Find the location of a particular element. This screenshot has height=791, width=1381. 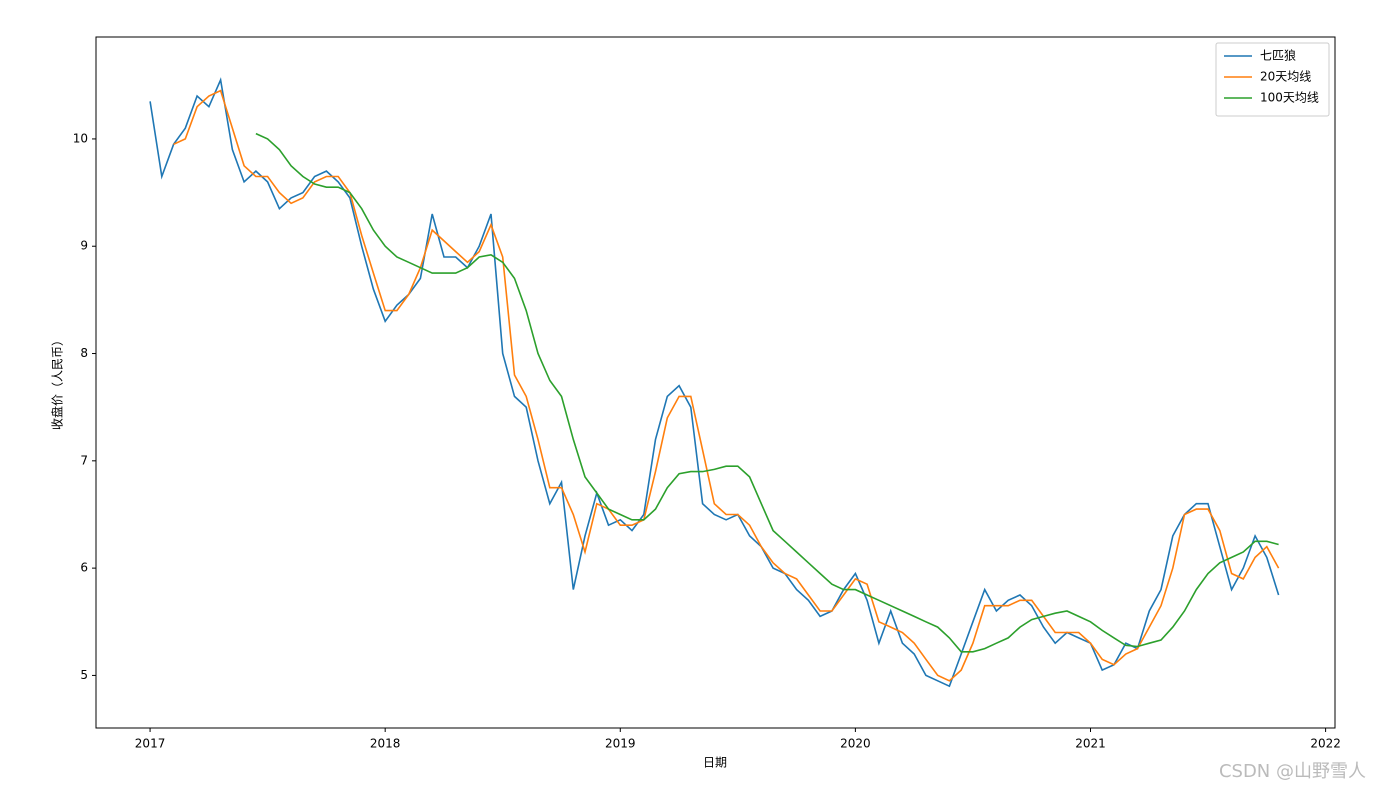

legend-label: 100天均线 is located at coordinates (1289, 98).